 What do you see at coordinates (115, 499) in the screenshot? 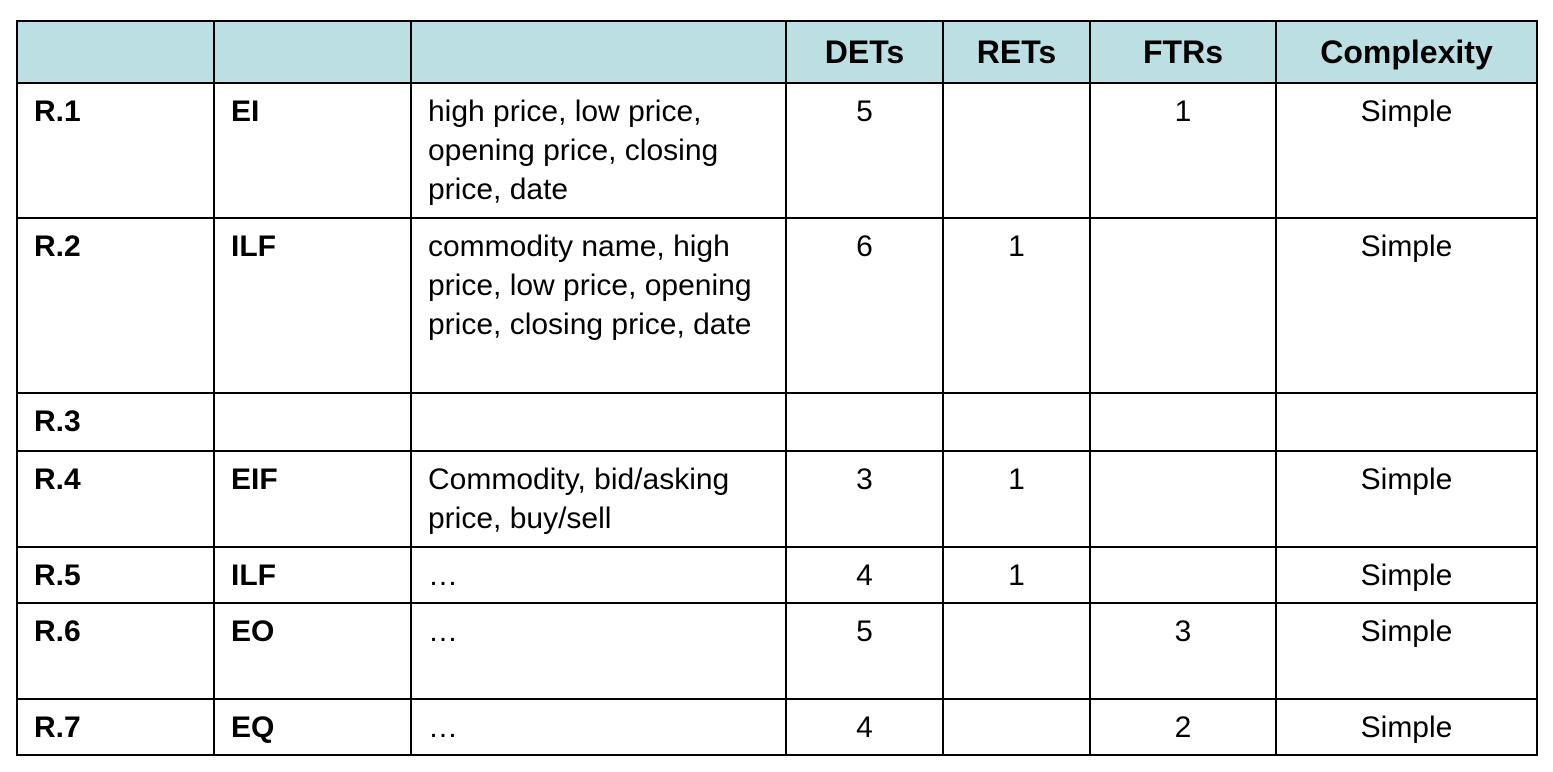
I see `row-id: R.4` at bounding box center [115, 499].